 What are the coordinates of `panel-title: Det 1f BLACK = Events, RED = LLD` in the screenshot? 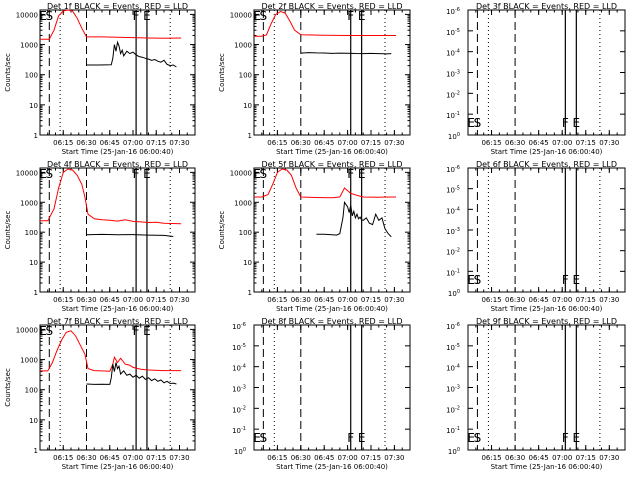 It's located at (117, 6).